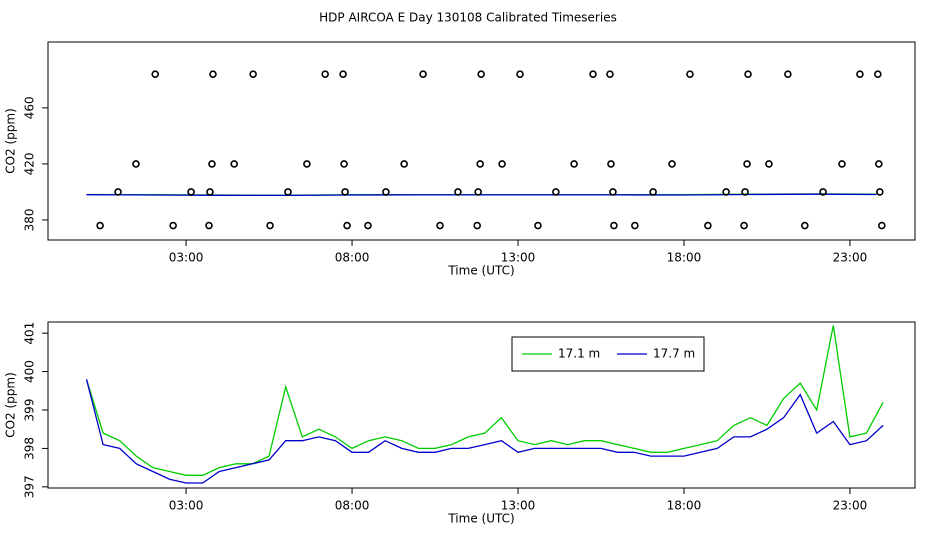 This screenshot has height=540, width=936. What do you see at coordinates (30, 371) in the screenshot?
I see `y-tick-label: 400` at bounding box center [30, 371].